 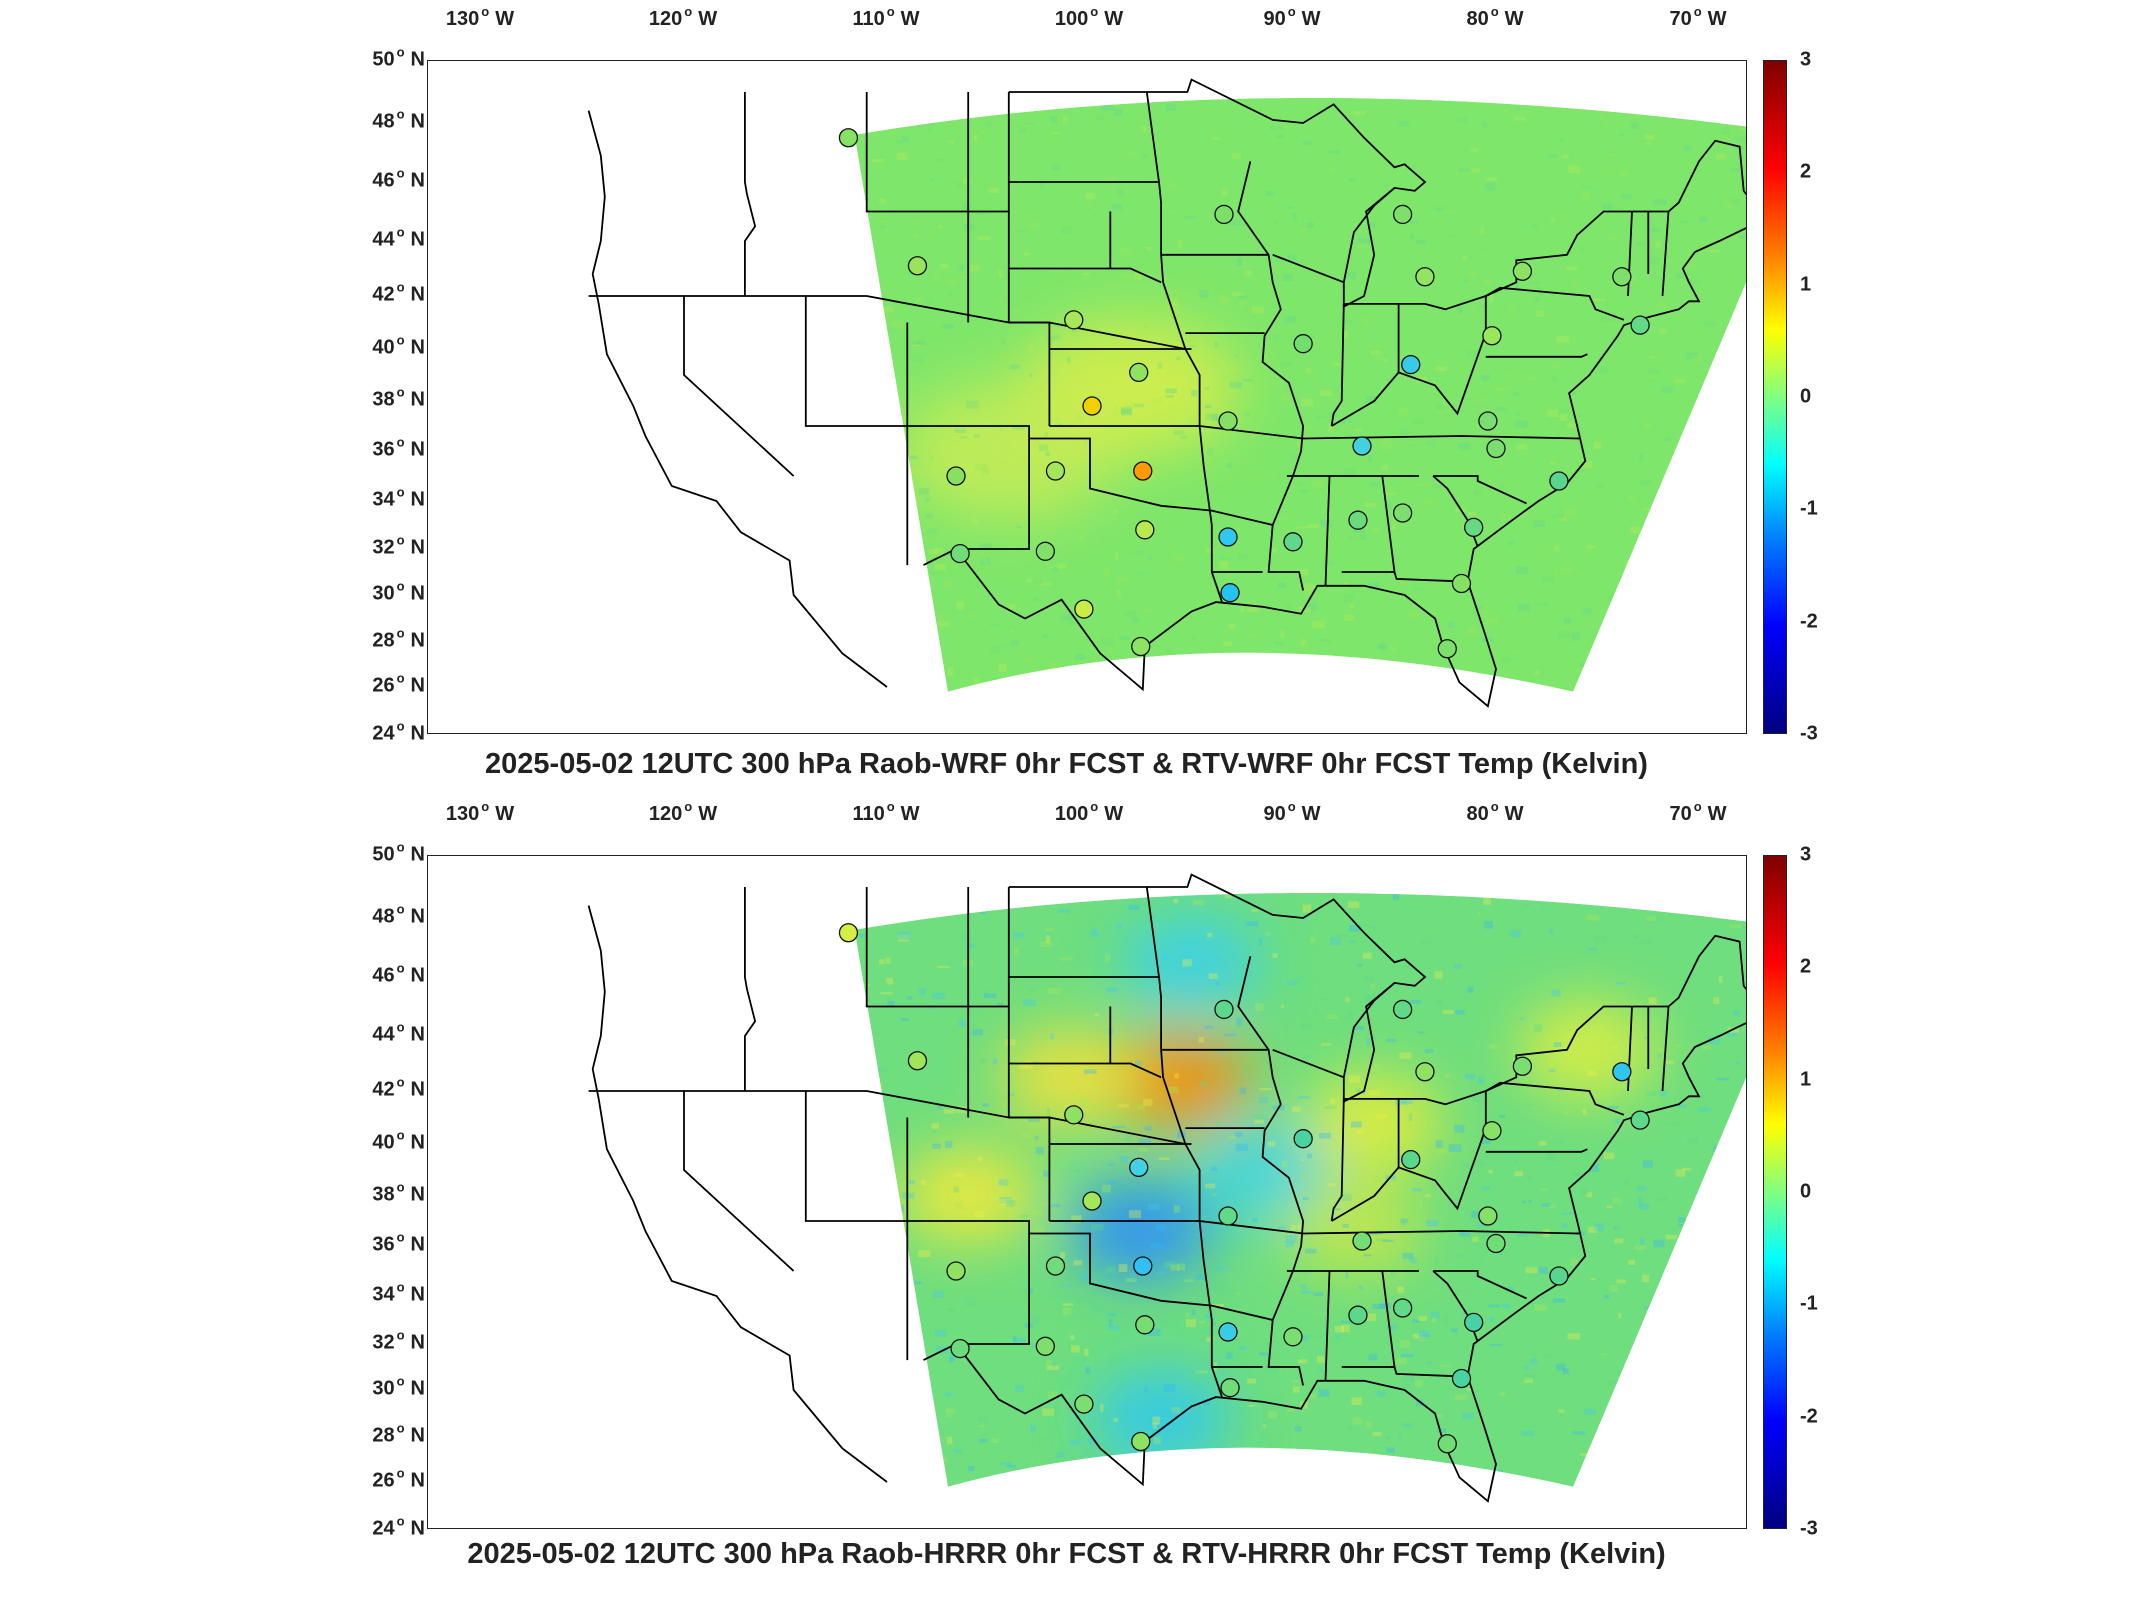 I want to click on lat-tick-value: 24, so click(x=383, y=1528).